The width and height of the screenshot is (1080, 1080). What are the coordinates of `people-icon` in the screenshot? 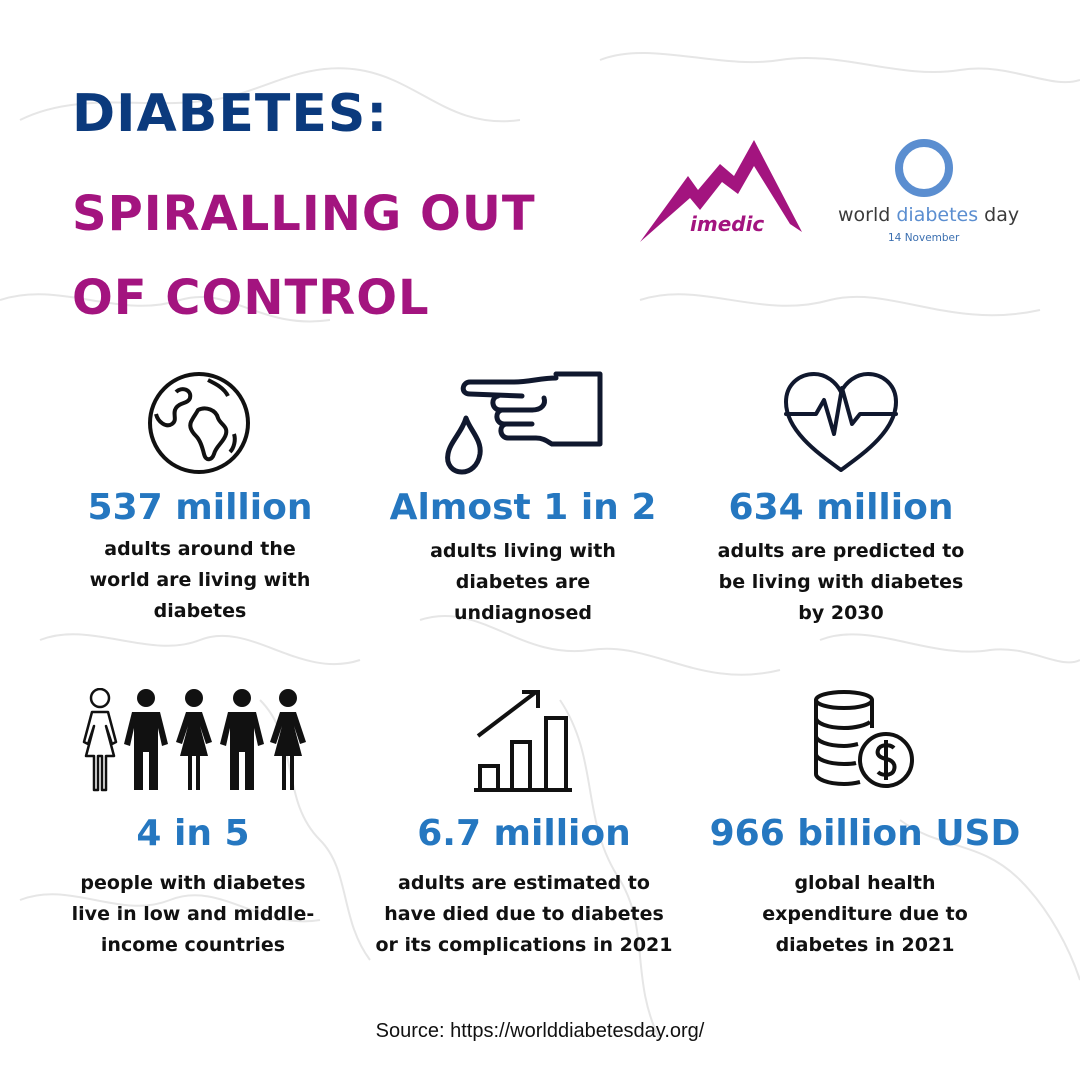 It's located at (194, 740).